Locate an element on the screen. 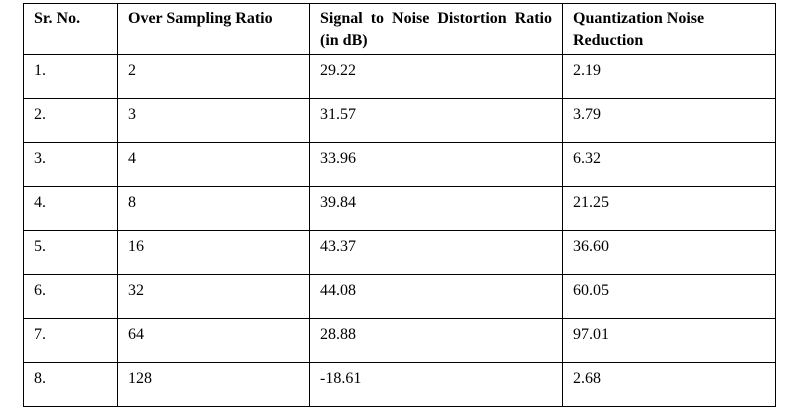 Image resolution: width=810 pixels, height=420 pixels. table-row: 7. 64 28.88 97.01 is located at coordinates (399, 340).